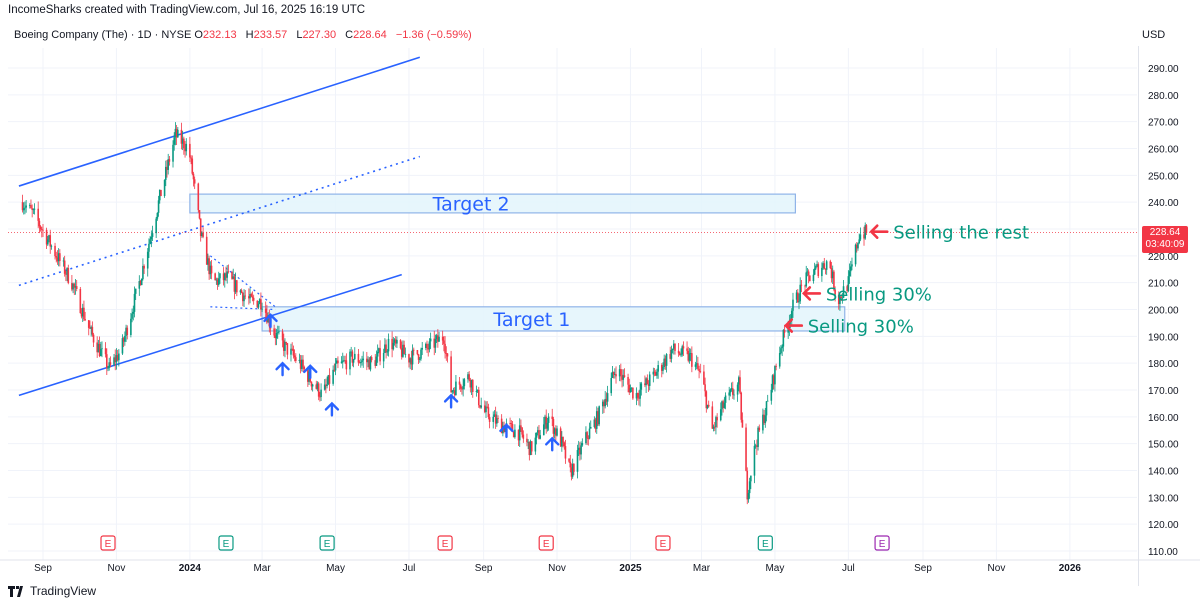  I want to click on earnings-marker-4: E, so click(445, 543).